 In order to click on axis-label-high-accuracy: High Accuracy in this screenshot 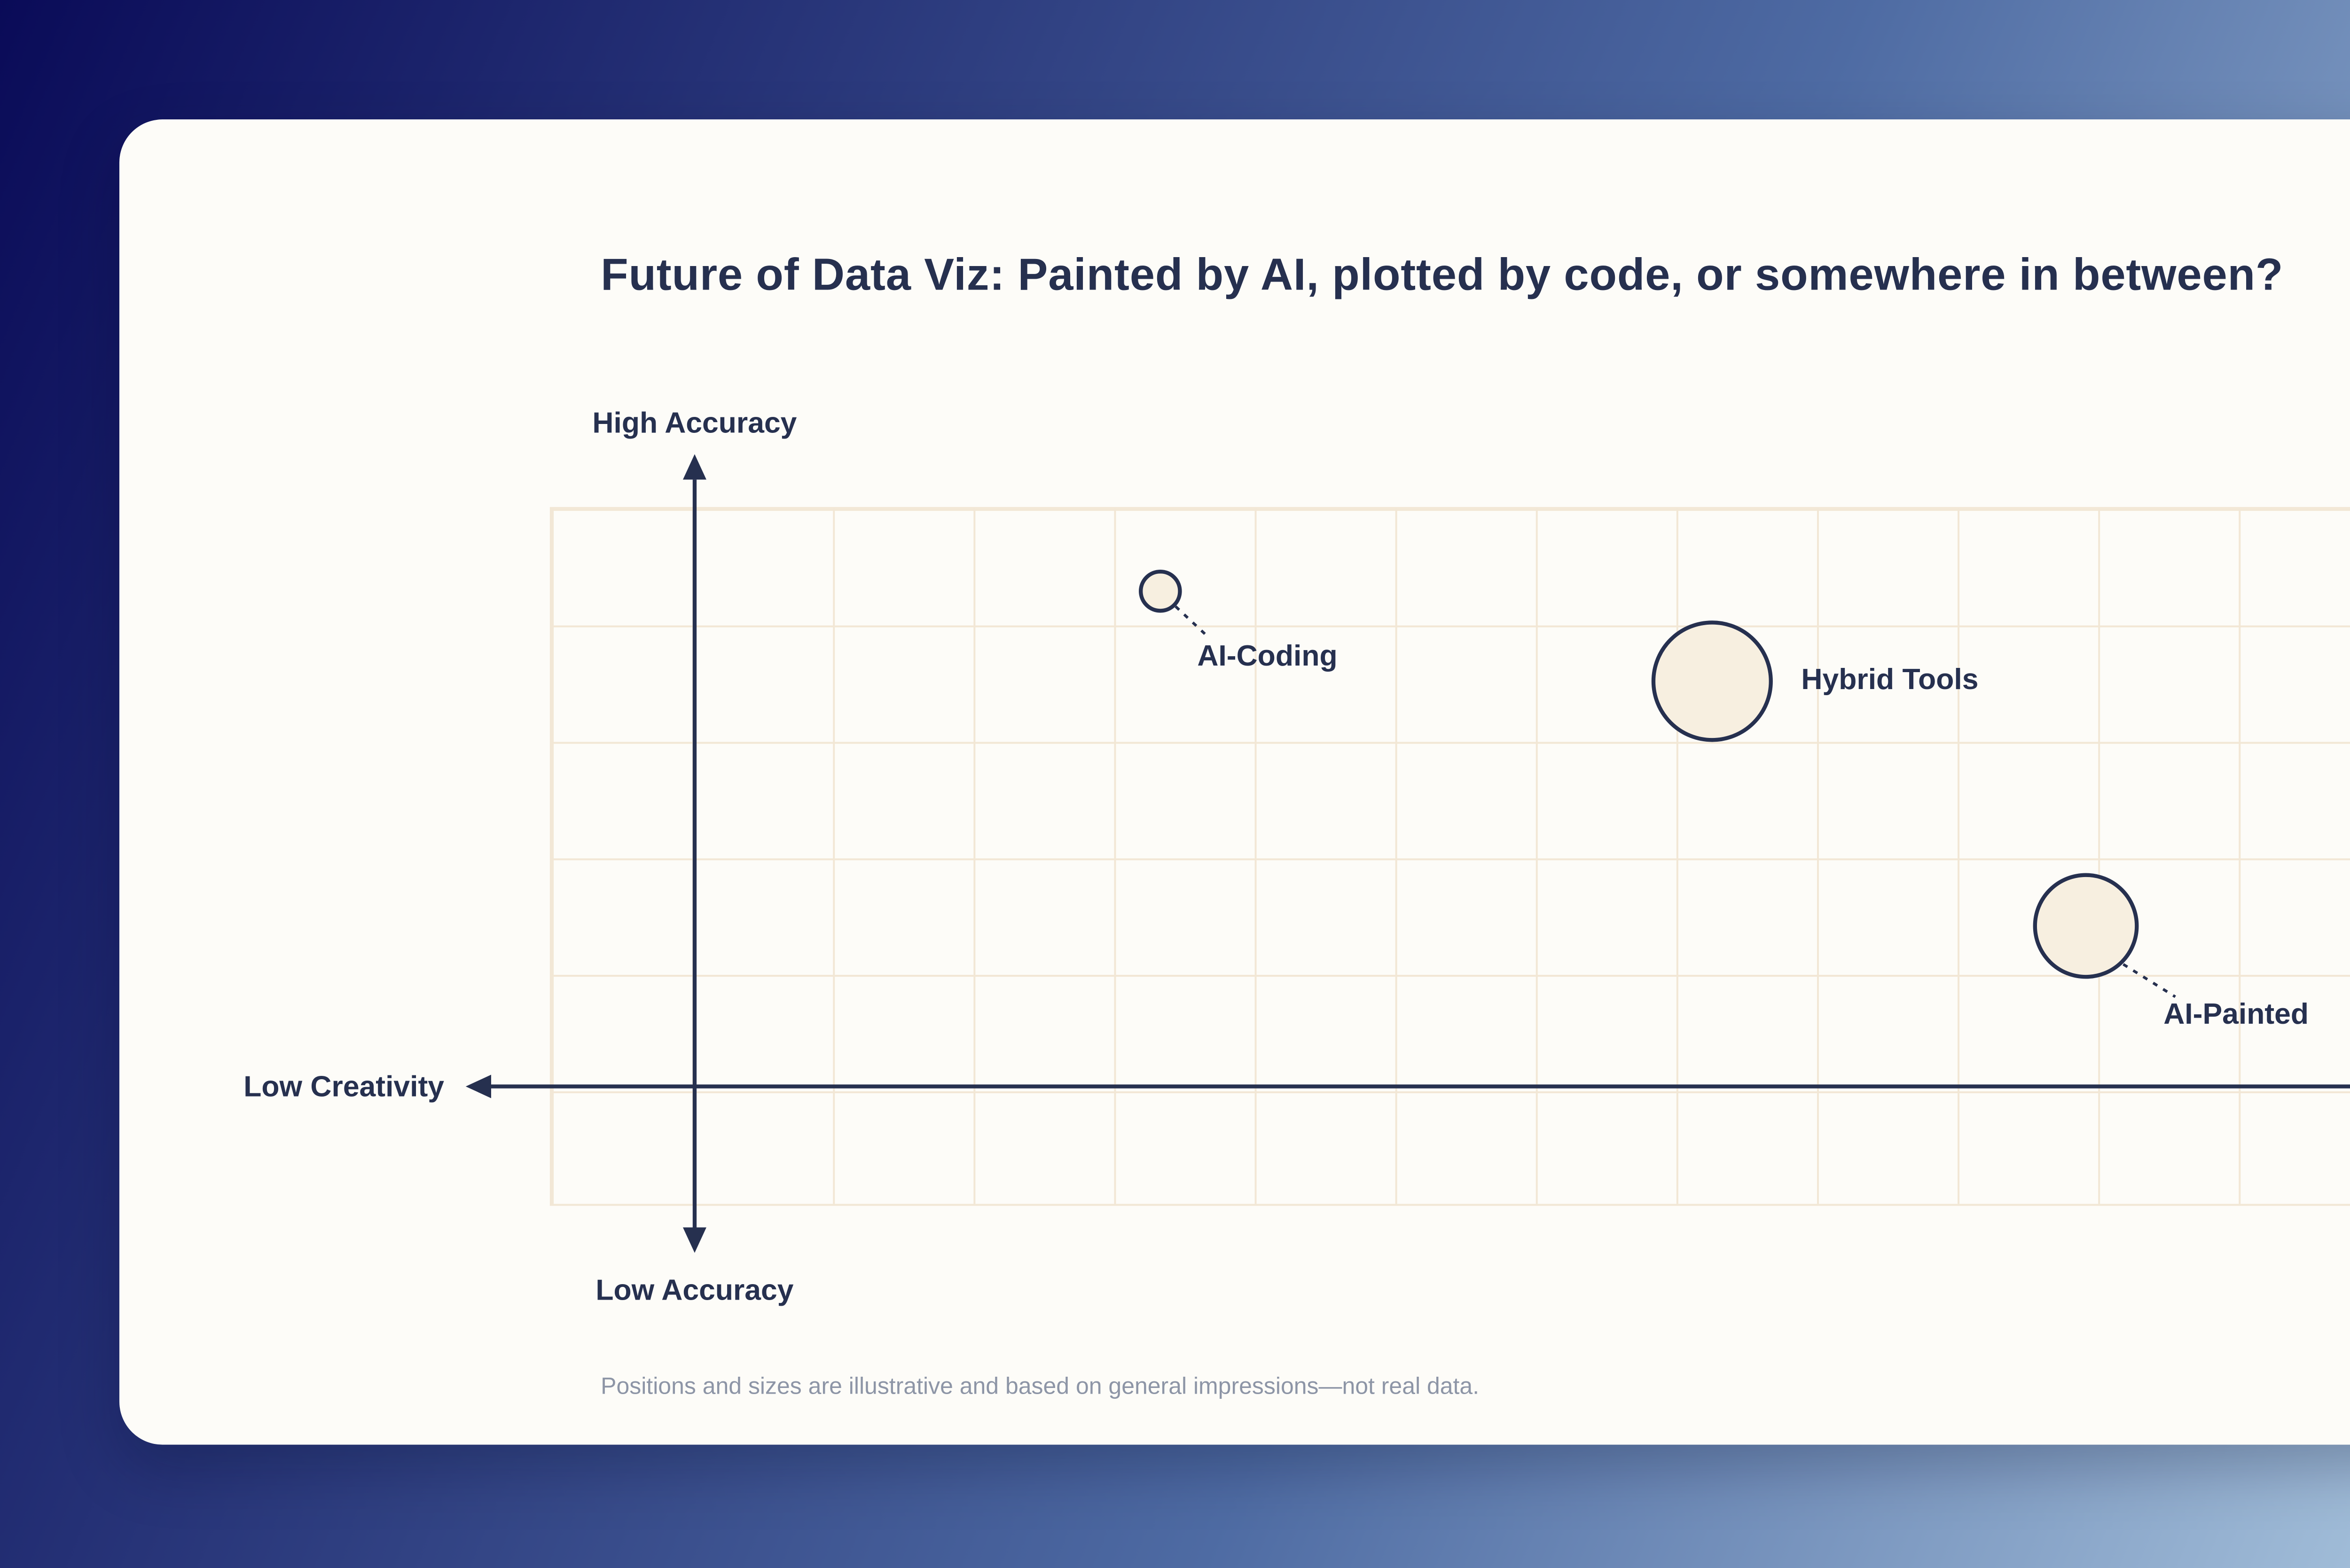, I will do `click(694, 424)`.